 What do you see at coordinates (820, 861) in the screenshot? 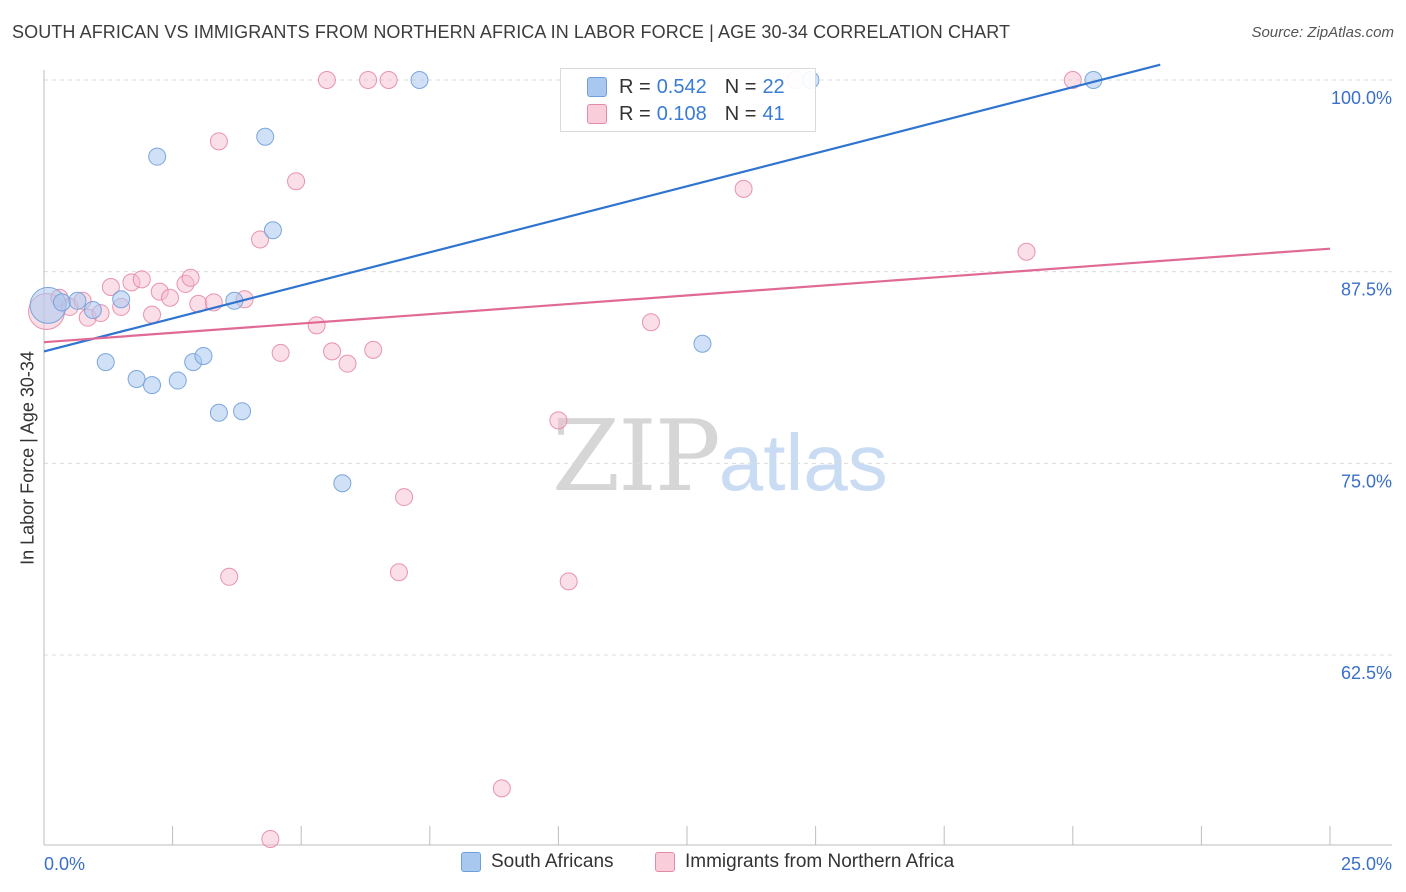
I see `bottom-legend-label: Immigrants from Northern Africa` at bounding box center [820, 861].